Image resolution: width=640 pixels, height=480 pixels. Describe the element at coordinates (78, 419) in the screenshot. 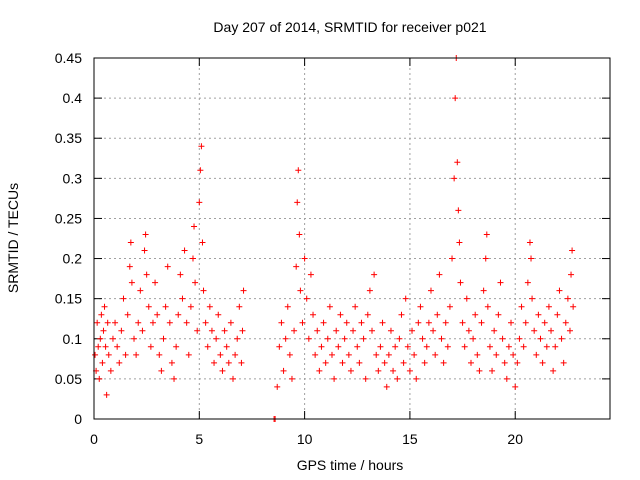

I see `y-tick-label: 0` at that location.